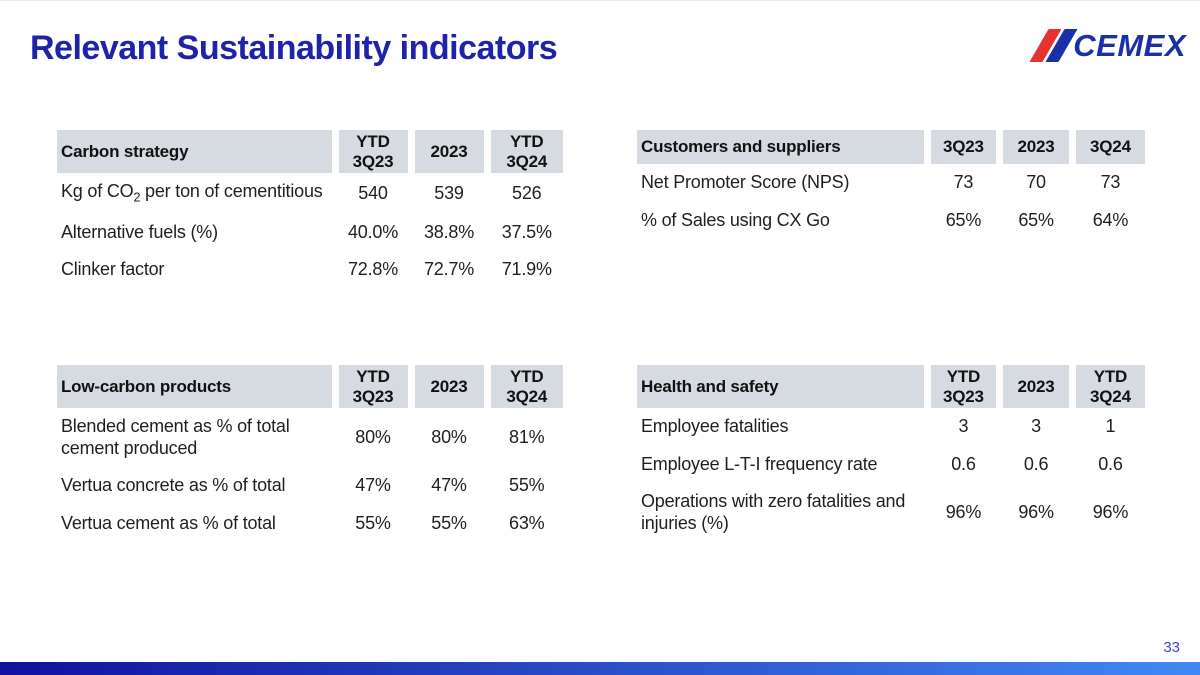  Describe the element at coordinates (447, 232) in the screenshot. I see `cell-value: 38.8%` at that location.